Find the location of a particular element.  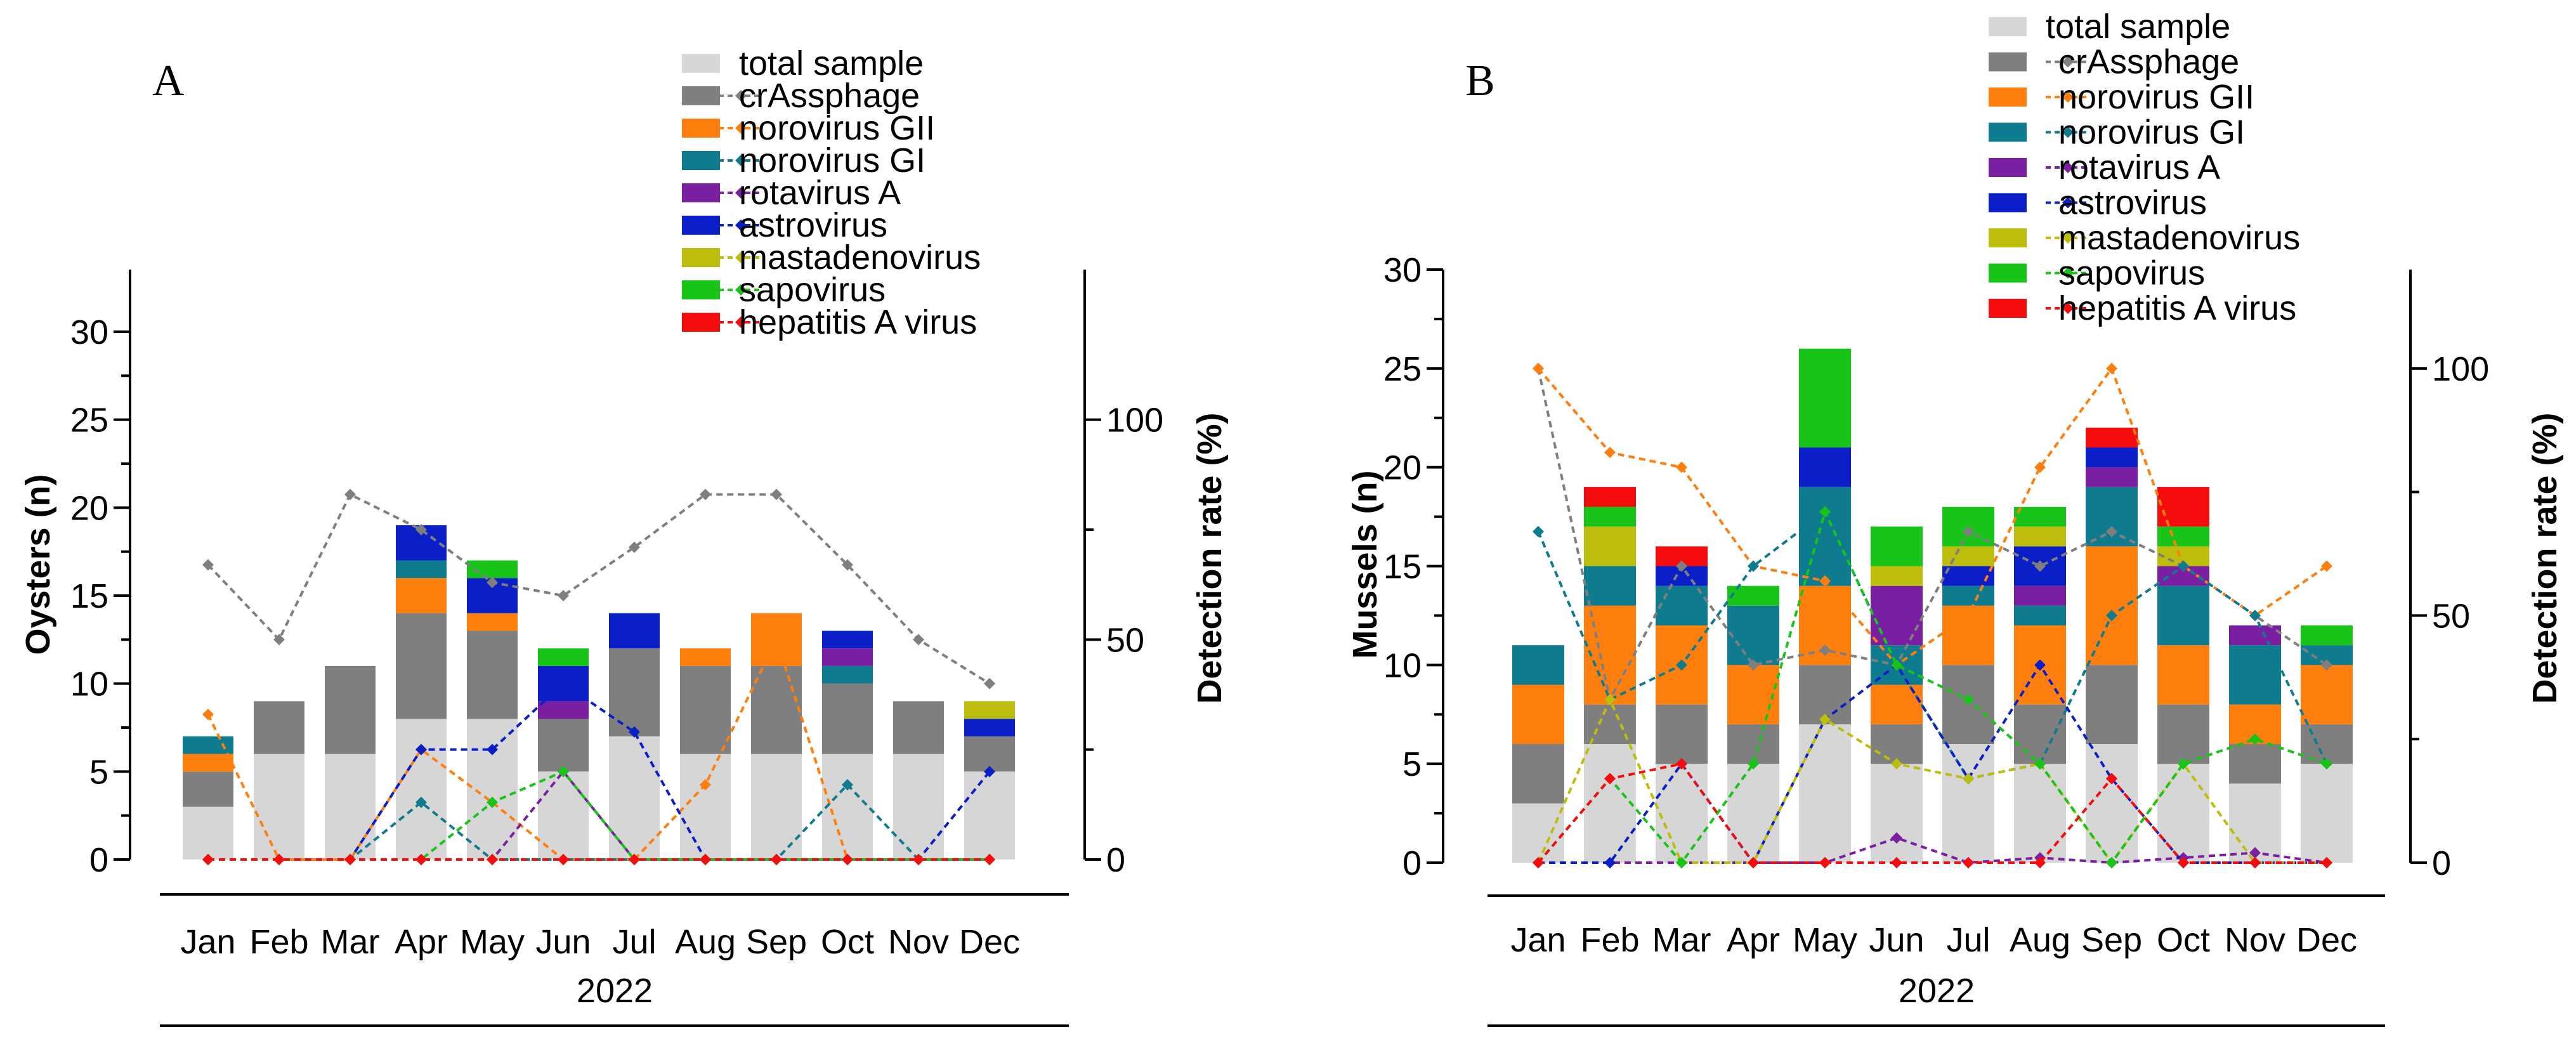

panel-b-x-tick-aug: Aug is located at coordinates (2040, 940).